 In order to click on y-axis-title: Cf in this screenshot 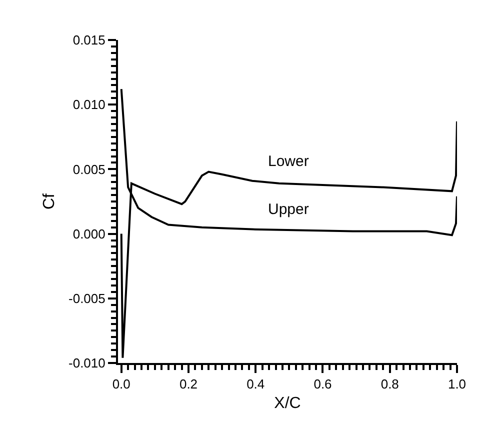, I will do `click(49, 201)`.